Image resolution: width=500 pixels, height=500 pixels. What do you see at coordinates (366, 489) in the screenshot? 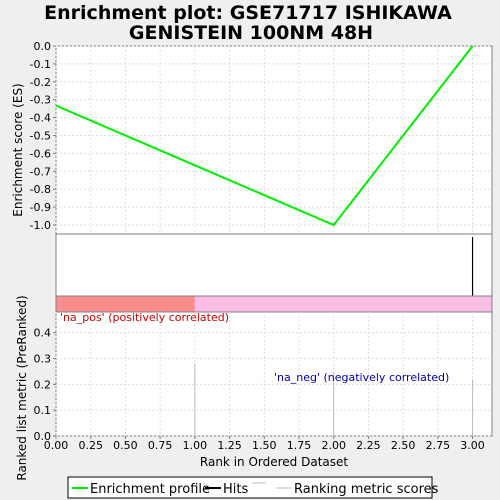
I see `legend-label-ranking-metric: Ranking metric scores` at bounding box center [366, 489].